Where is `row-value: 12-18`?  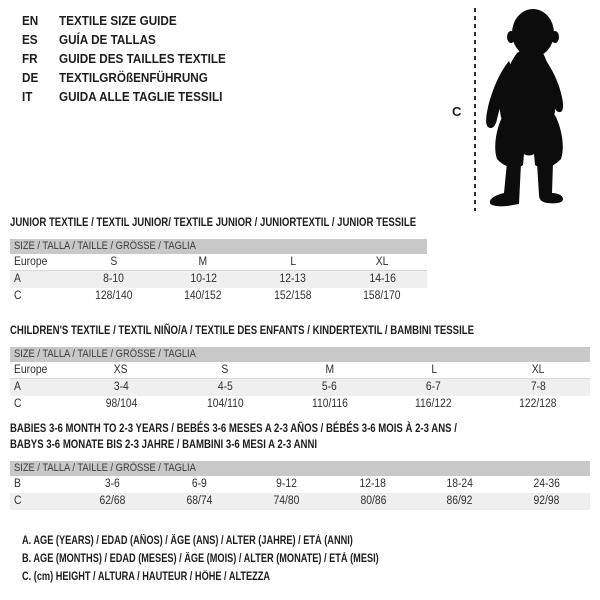 row-value: 12-18 is located at coordinates (372, 484).